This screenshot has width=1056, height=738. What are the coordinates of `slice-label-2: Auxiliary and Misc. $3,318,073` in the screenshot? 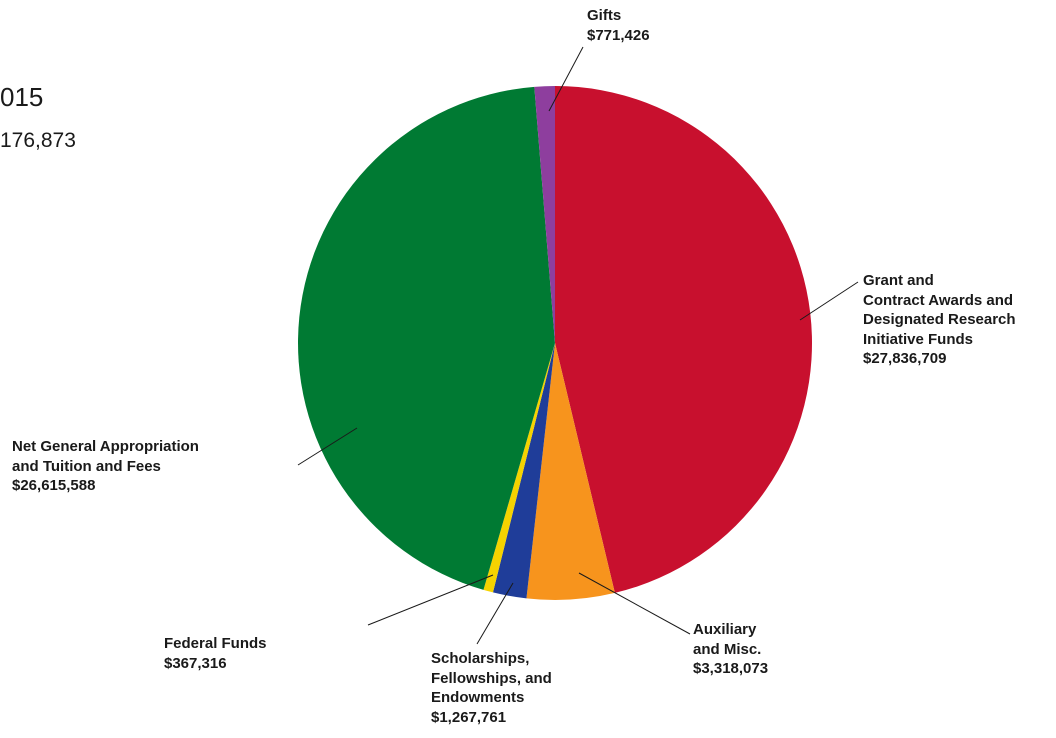 It's located at (730, 649).